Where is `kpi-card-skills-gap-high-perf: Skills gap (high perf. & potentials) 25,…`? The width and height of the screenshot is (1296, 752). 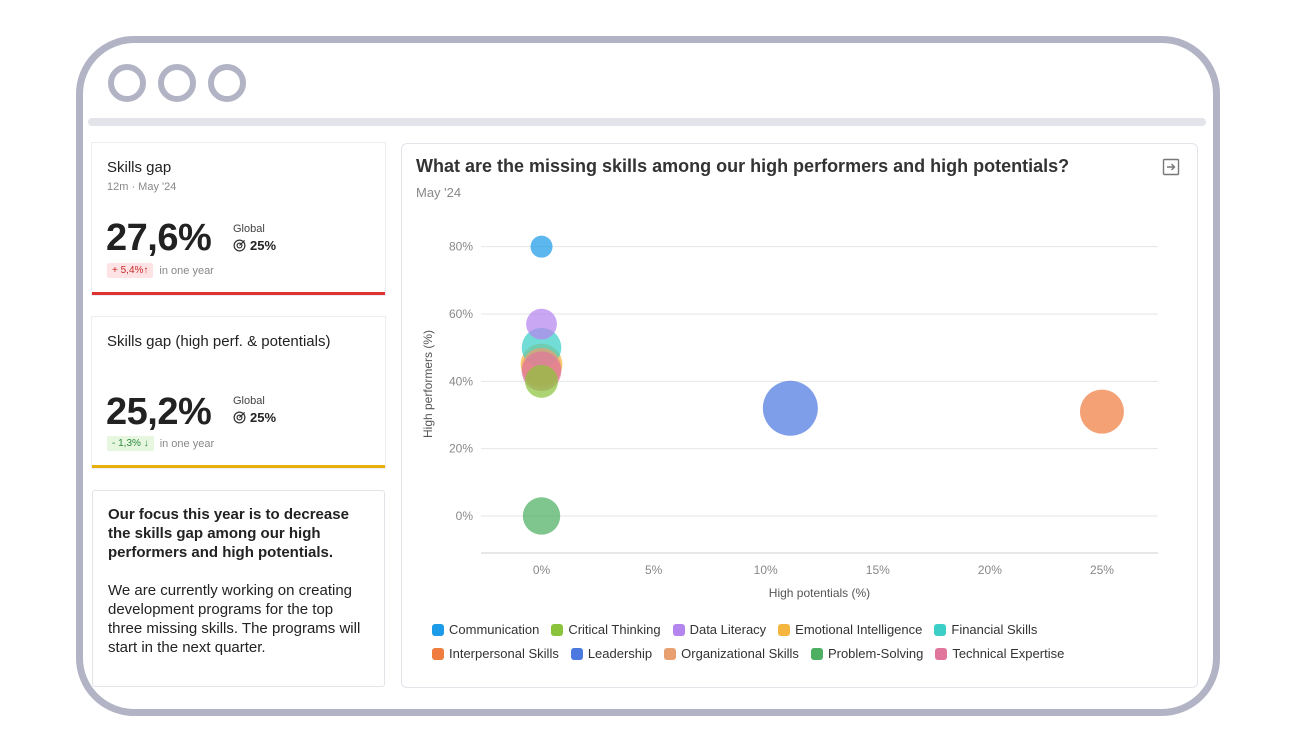 kpi-card-skills-gap-high-perf: Skills gap (high perf. & potentials) 25,… is located at coordinates (238, 392).